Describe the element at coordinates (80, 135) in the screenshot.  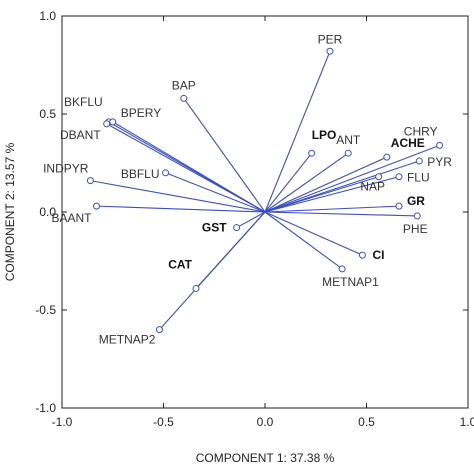
I see `point-label: DBANT` at that location.